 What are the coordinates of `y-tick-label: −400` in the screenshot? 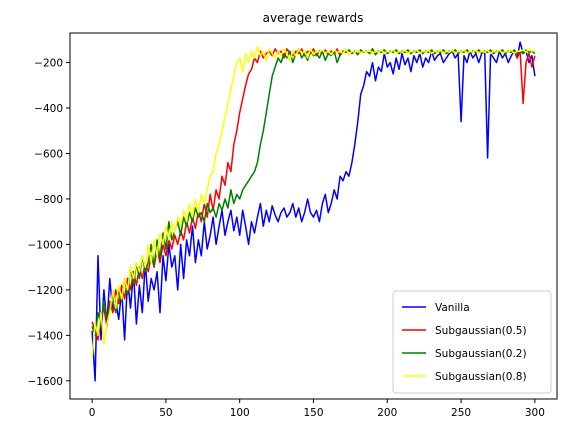 It's located at (48, 109).